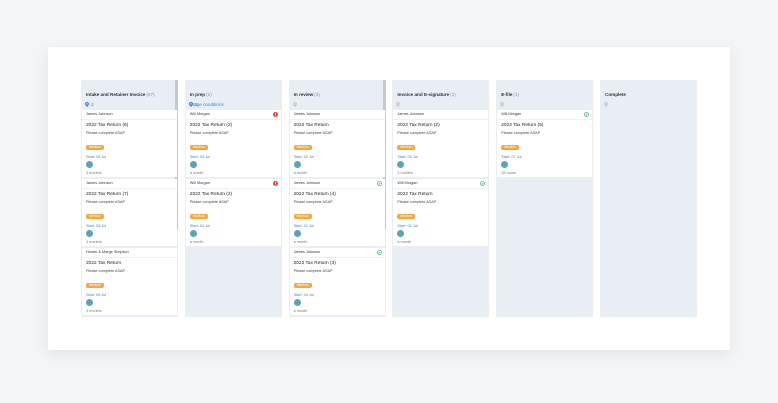 The image size is (778, 403). Describe the element at coordinates (337, 95) in the screenshot. I see `column-header: In review(3)` at that location.